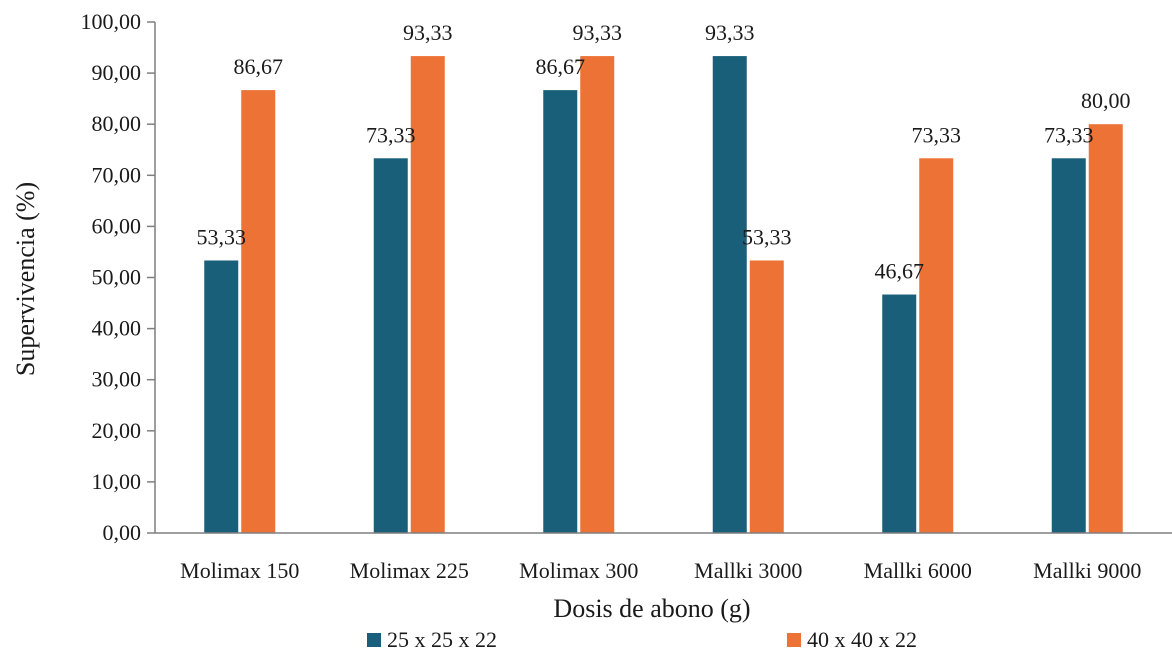  Describe the element at coordinates (117, 481) in the screenshot. I see `y-tick-label: 10,00` at that location.